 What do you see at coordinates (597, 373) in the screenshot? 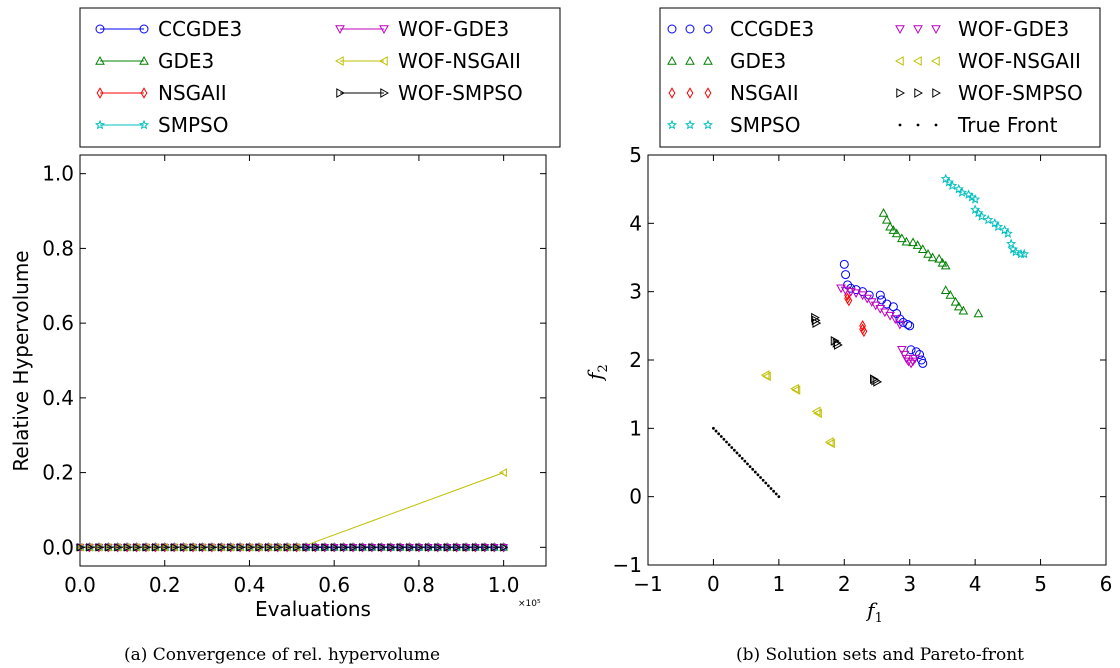
I see `right-ylabel: f2` at bounding box center [597, 373].